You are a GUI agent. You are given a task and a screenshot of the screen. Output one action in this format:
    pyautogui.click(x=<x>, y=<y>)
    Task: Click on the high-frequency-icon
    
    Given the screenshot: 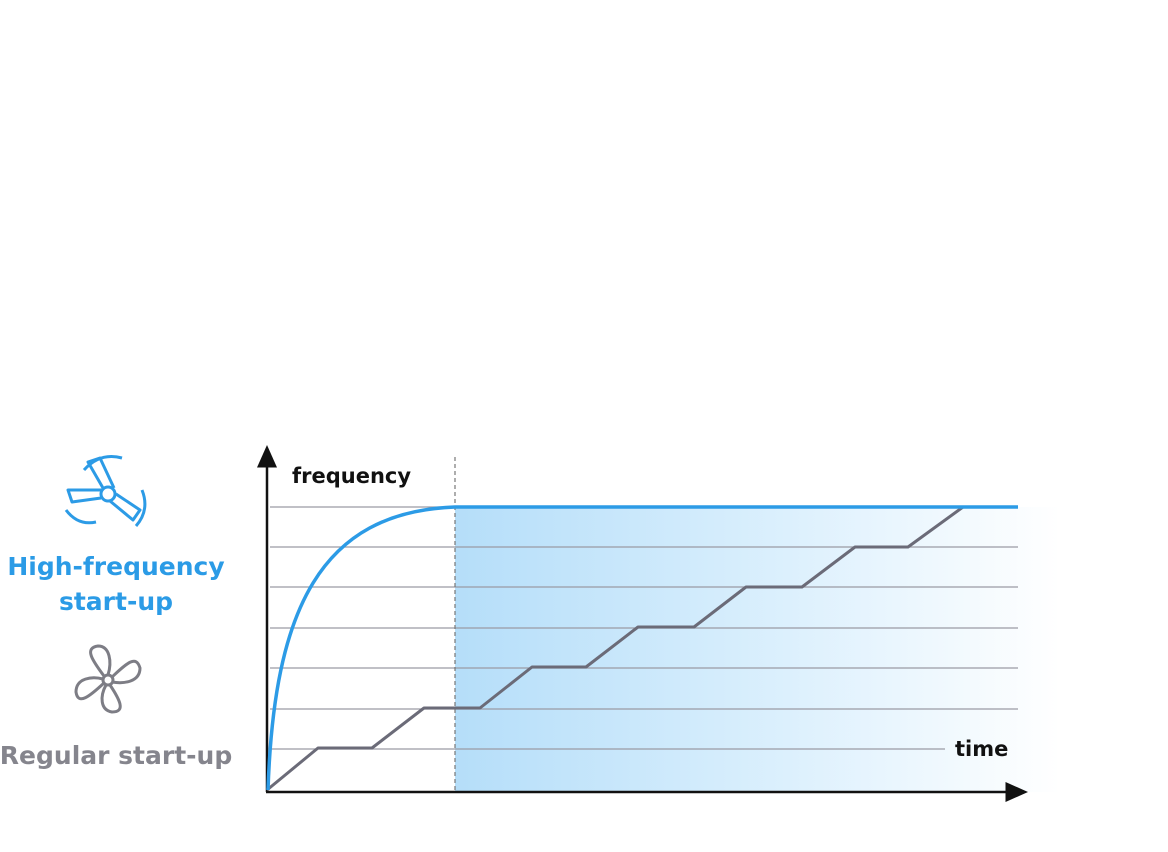 What is the action you would take?
    pyautogui.click(x=105, y=491)
    